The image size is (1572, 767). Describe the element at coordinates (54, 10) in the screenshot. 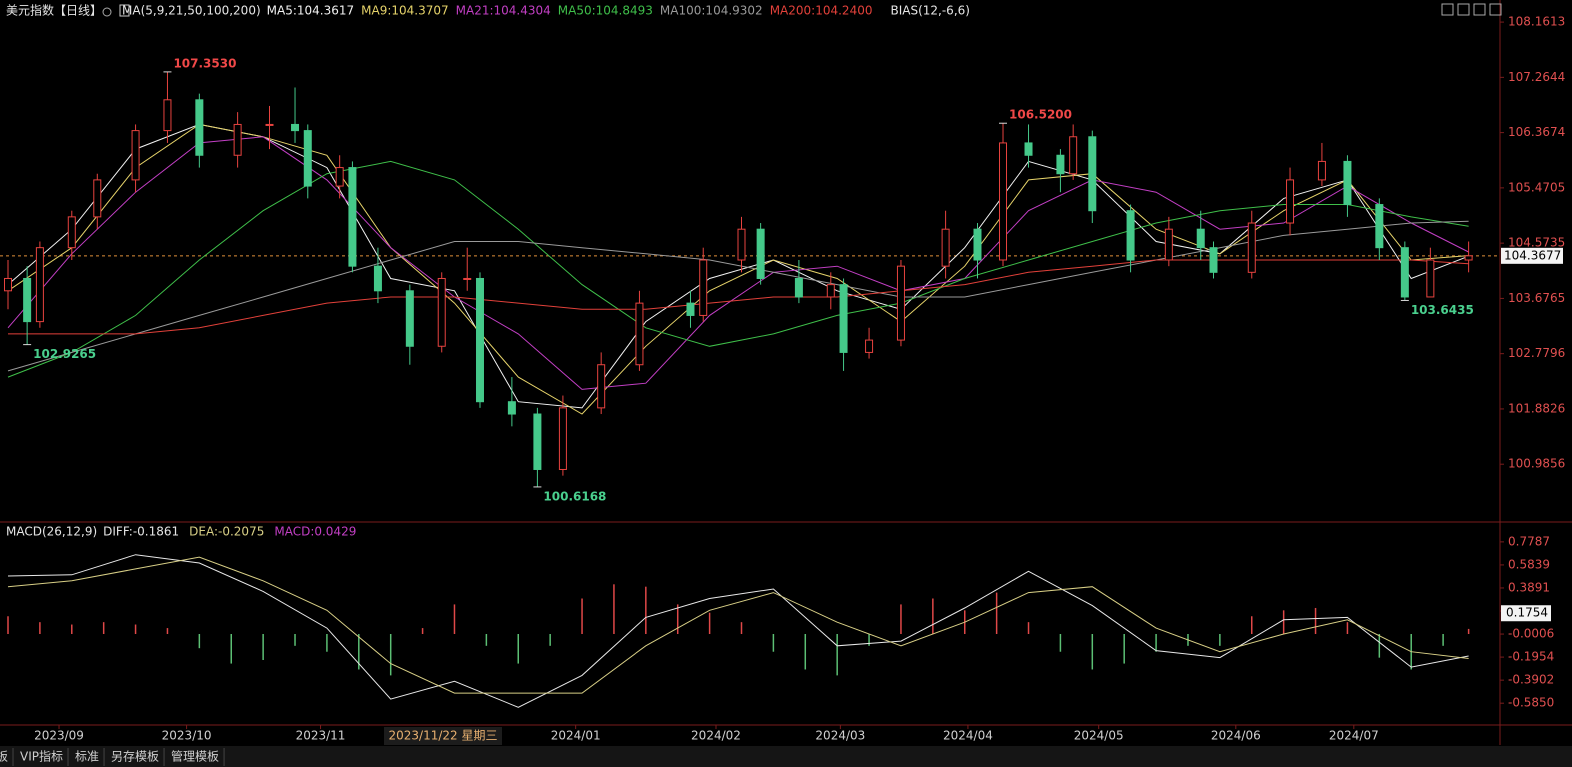

I see `chart-title: 美元指数【日线】` at that location.